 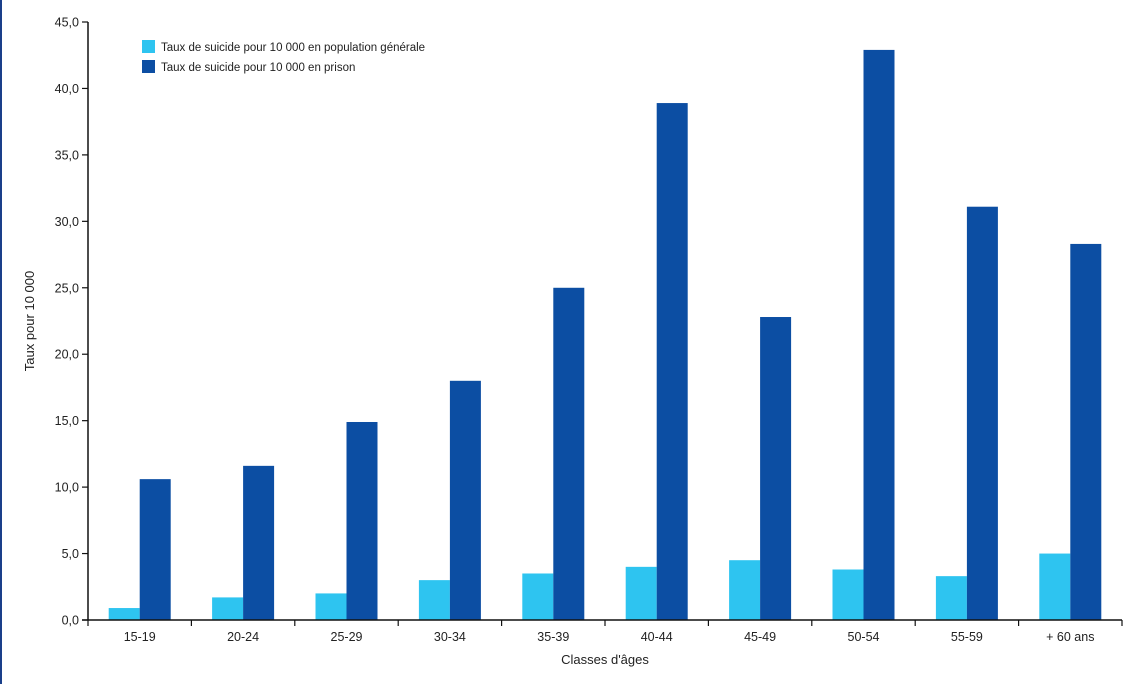 I want to click on y-tick-label: 15,0, so click(x=67, y=421).